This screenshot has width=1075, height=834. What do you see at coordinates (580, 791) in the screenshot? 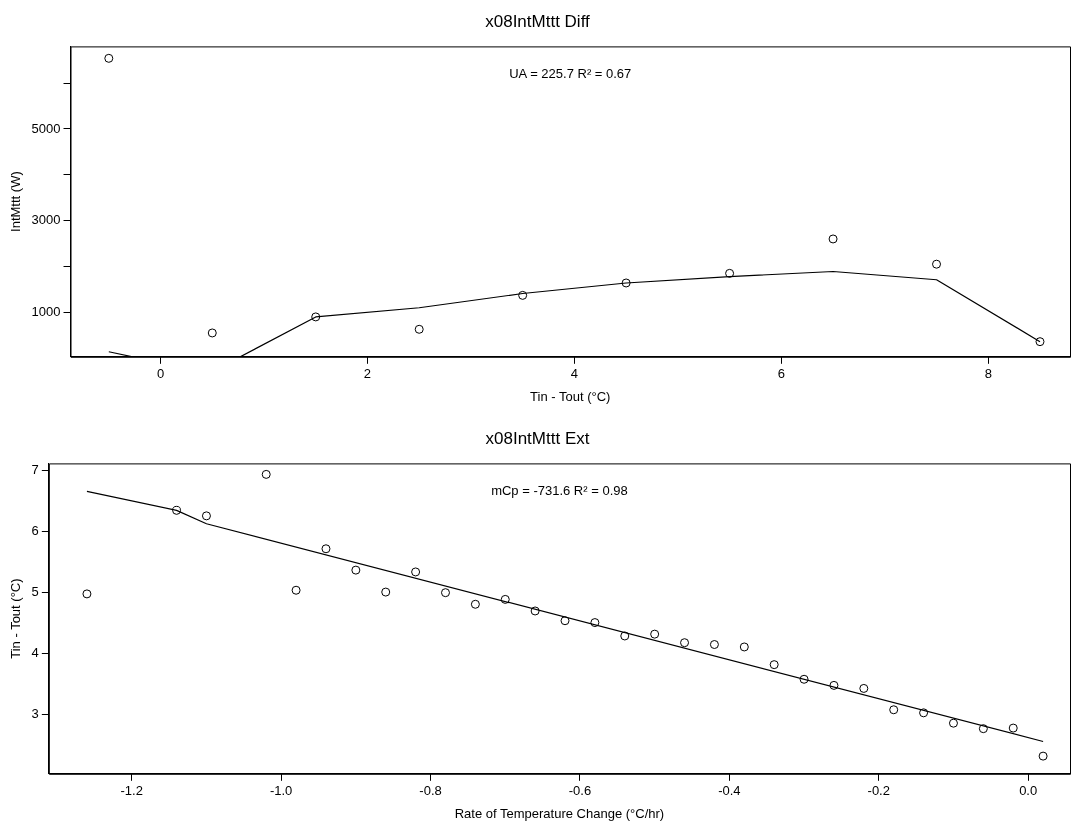
I see `x-tick-label: -0.6` at bounding box center [580, 791].